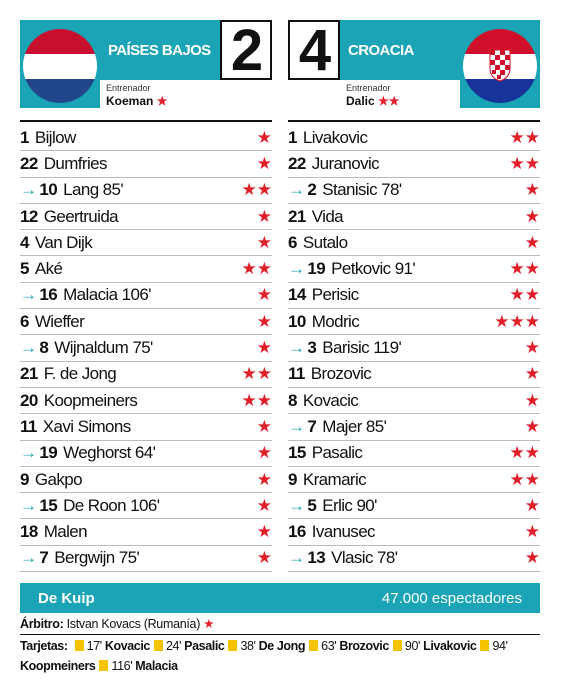 This screenshot has width=563, height=681. I want to click on away-coach: Dalic, so click(360, 101).